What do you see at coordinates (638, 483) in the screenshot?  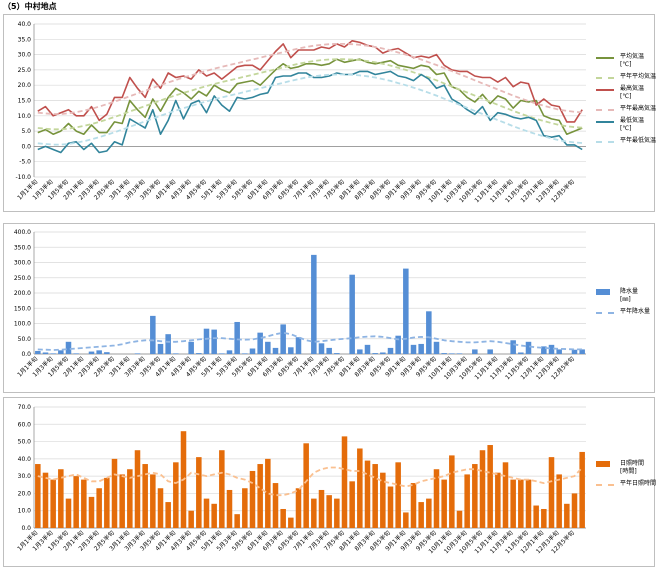 I see `legend-label: 平年日照時間` at bounding box center [638, 483].